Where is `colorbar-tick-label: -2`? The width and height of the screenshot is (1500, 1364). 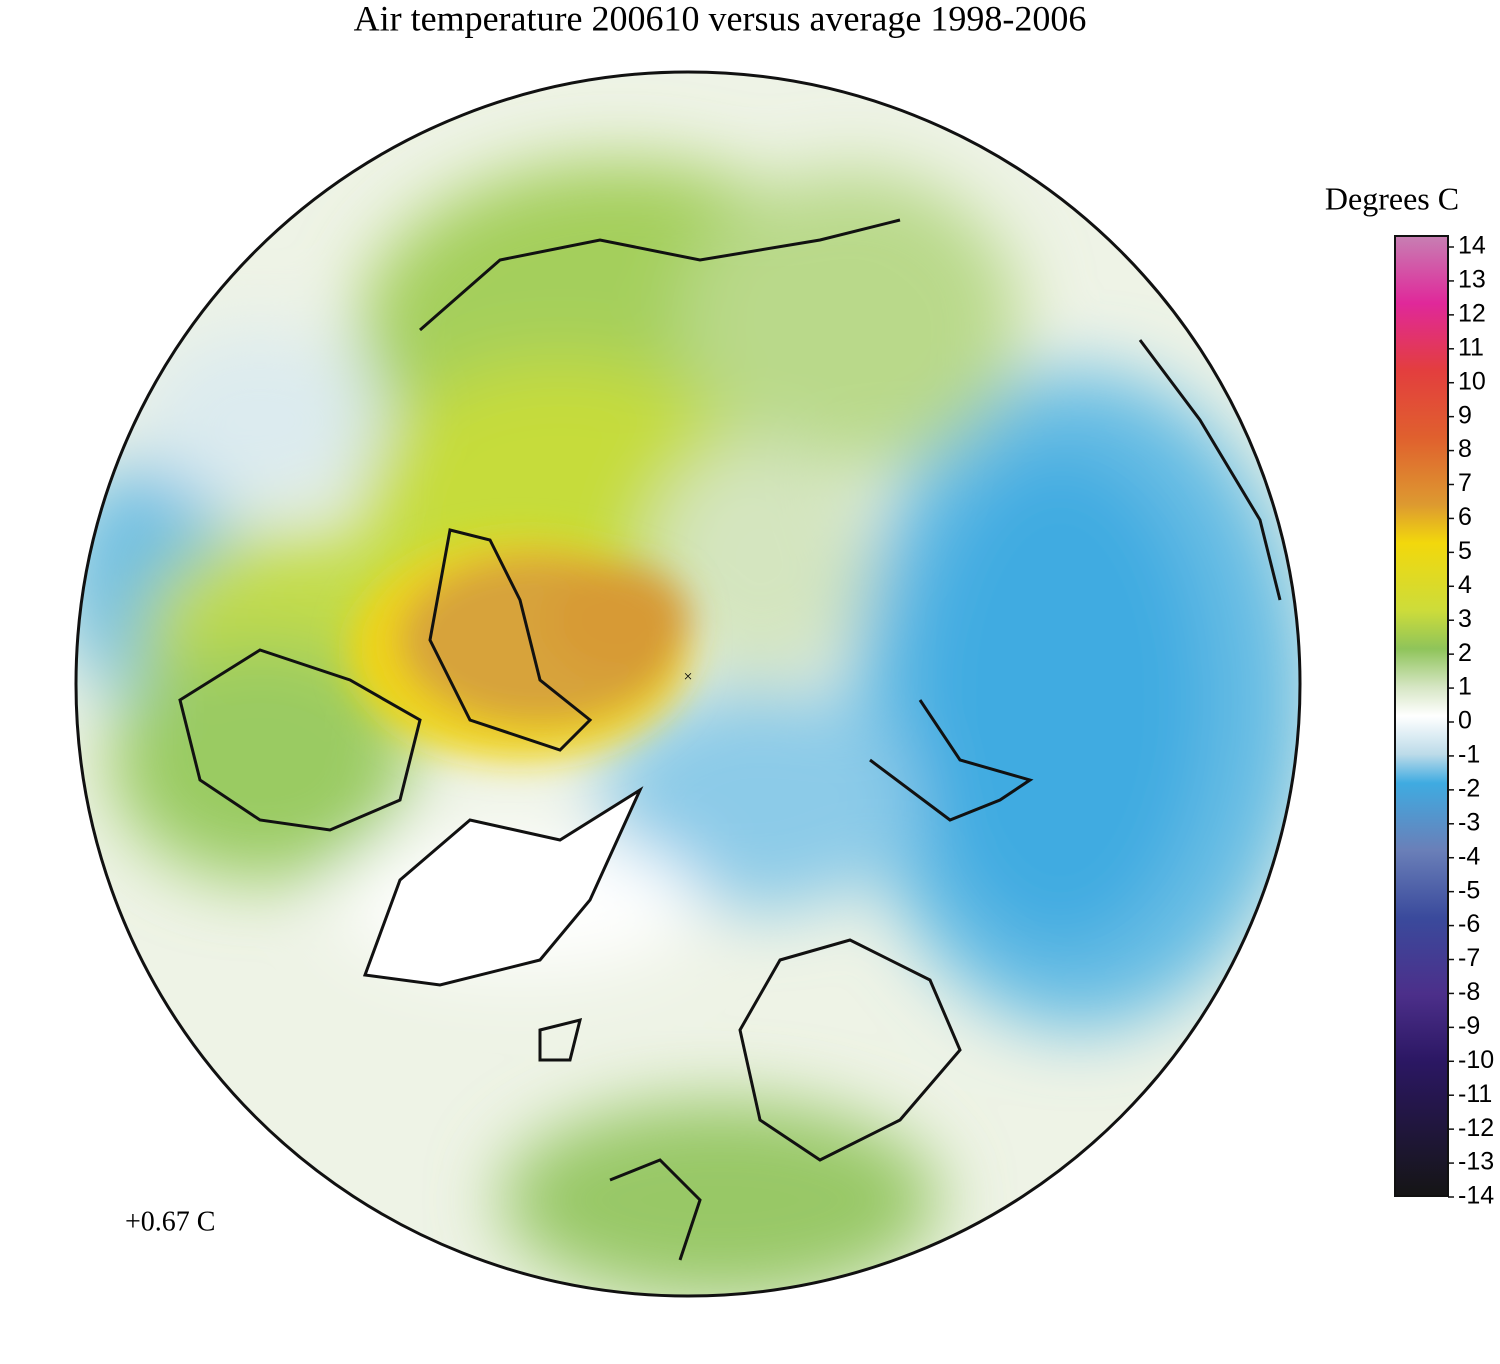 colorbar-tick-label: -2 is located at coordinates (1469, 788).